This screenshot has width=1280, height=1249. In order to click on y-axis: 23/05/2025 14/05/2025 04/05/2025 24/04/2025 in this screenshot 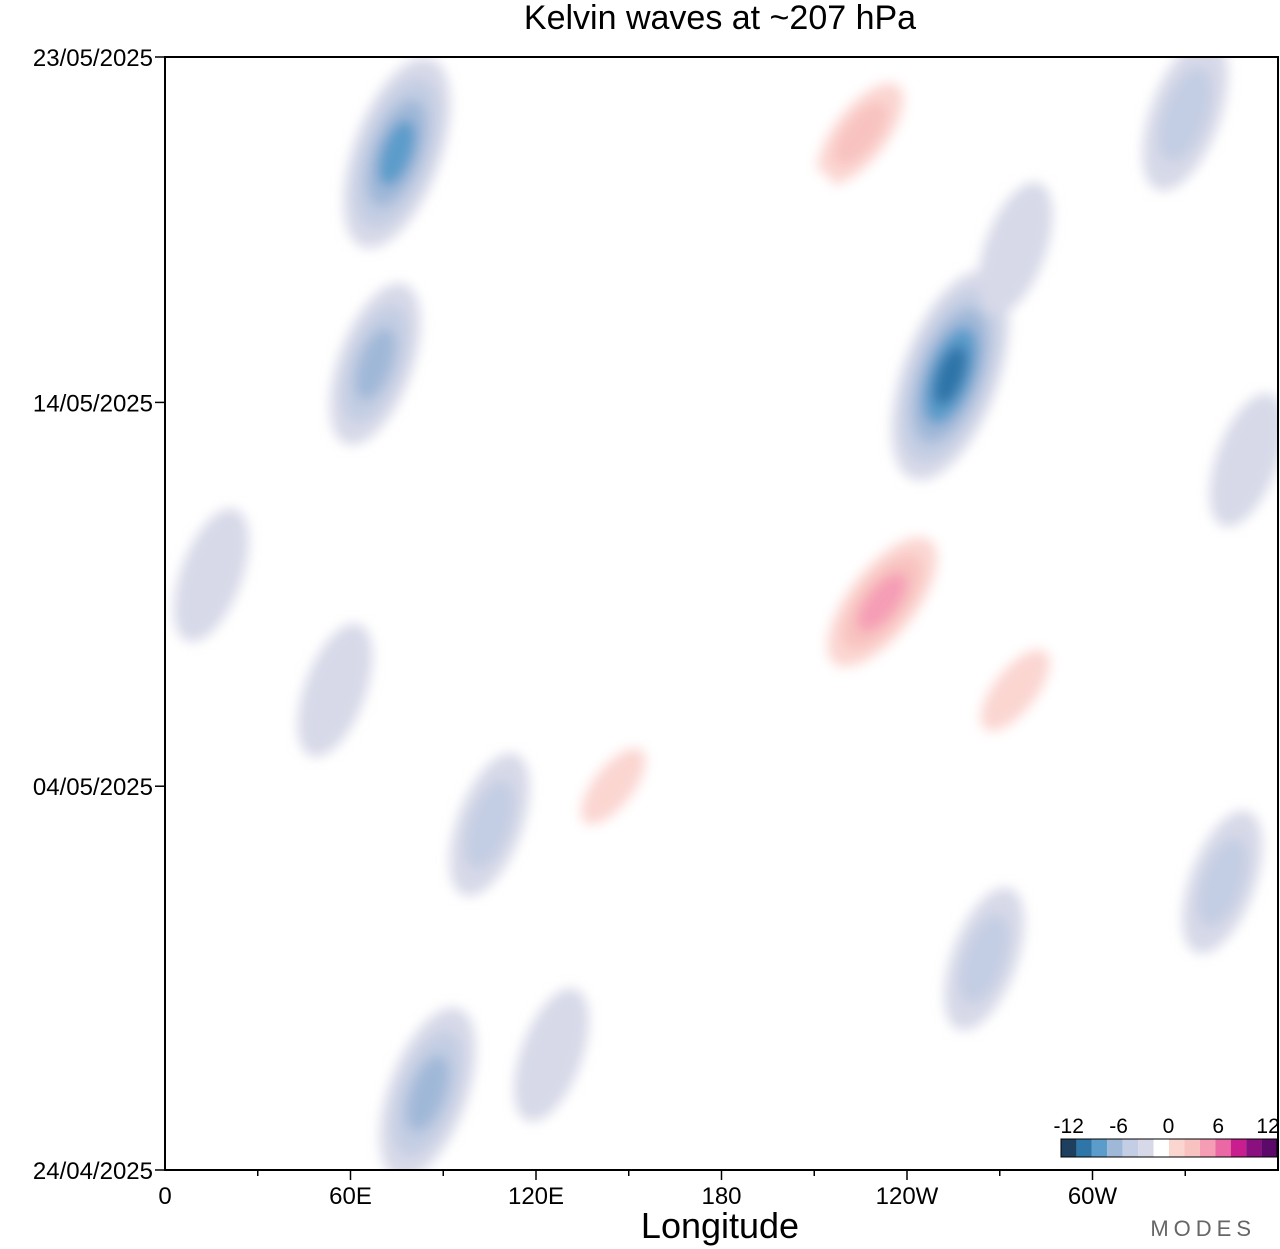, I will do `click(99, 615)`.